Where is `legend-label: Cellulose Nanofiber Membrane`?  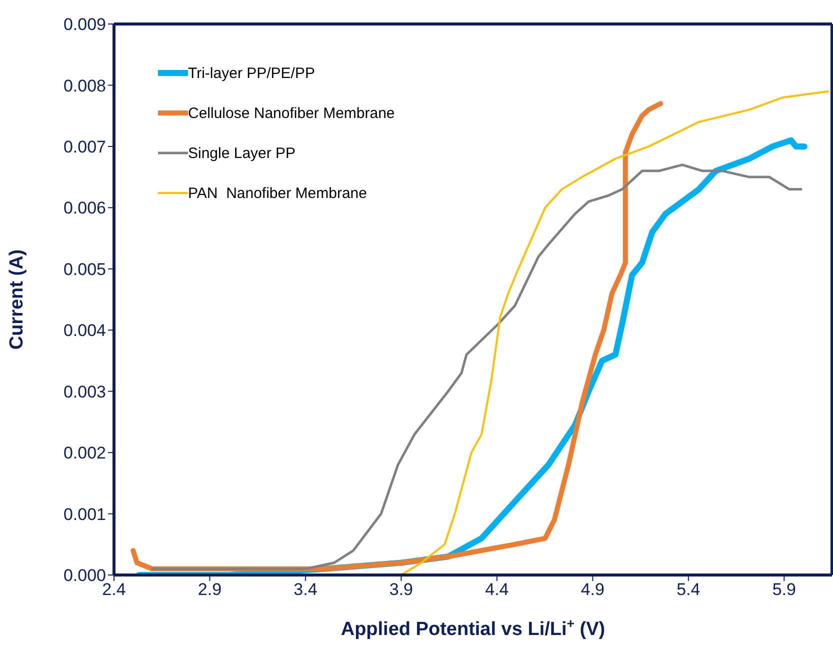 legend-label: Cellulose Nanofiber Membrane is located at coordinates (291, 113).